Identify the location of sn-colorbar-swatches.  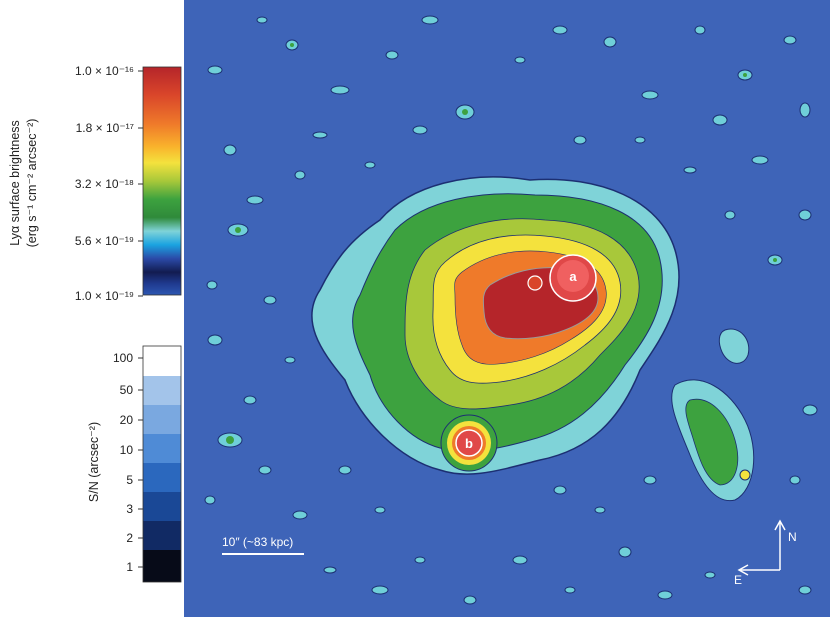
(162, 464).